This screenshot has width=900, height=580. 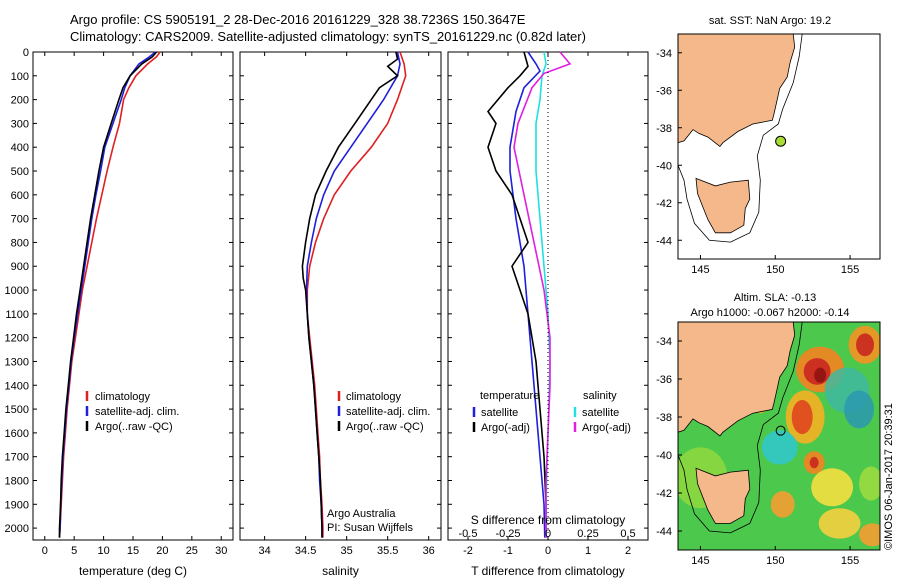 I want to click on legend-title: salinity, so click(x=600, y=396).